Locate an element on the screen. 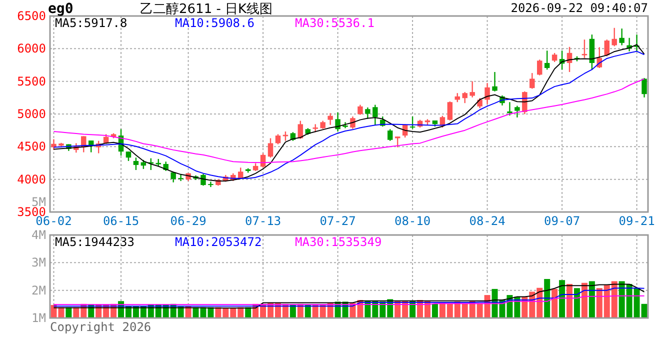  y-tick-label: 3M is located at coordinates (39, 263).